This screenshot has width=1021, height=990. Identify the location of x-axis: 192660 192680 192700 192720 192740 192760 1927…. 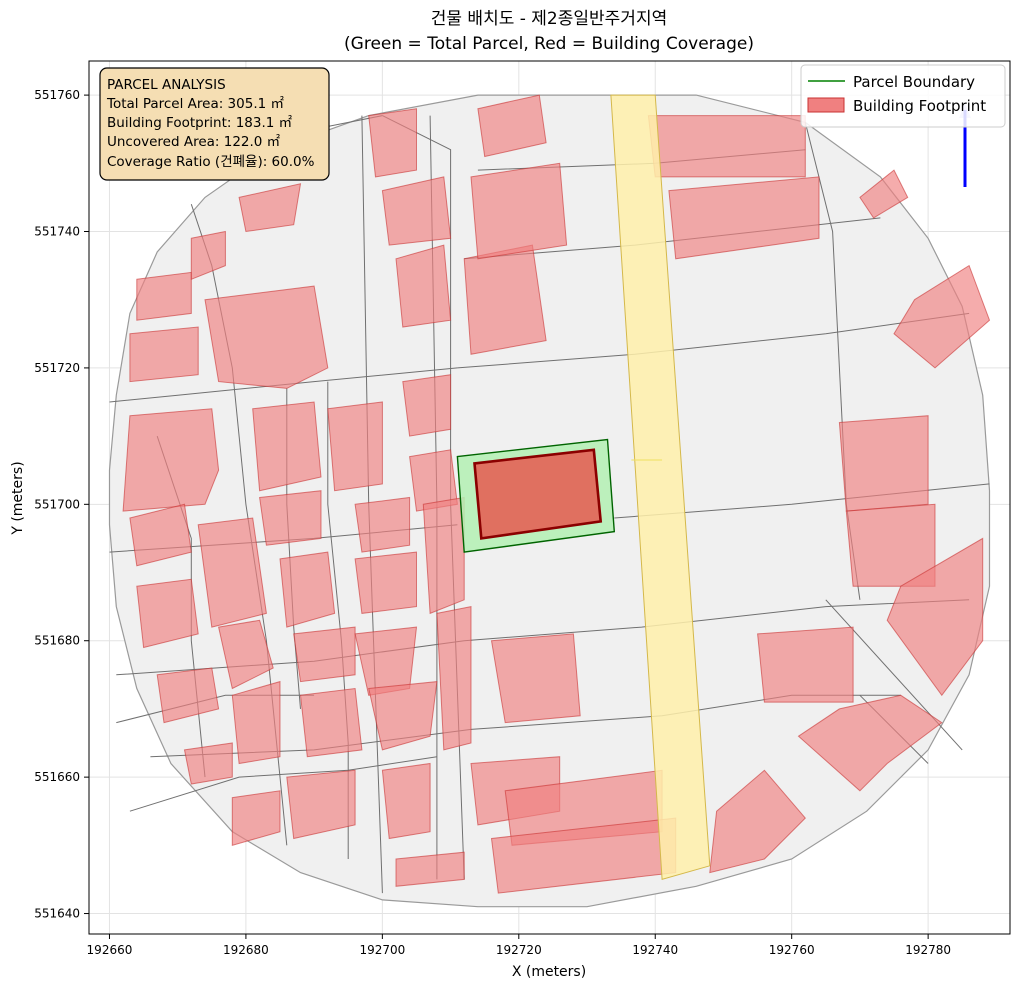
(519, 945).